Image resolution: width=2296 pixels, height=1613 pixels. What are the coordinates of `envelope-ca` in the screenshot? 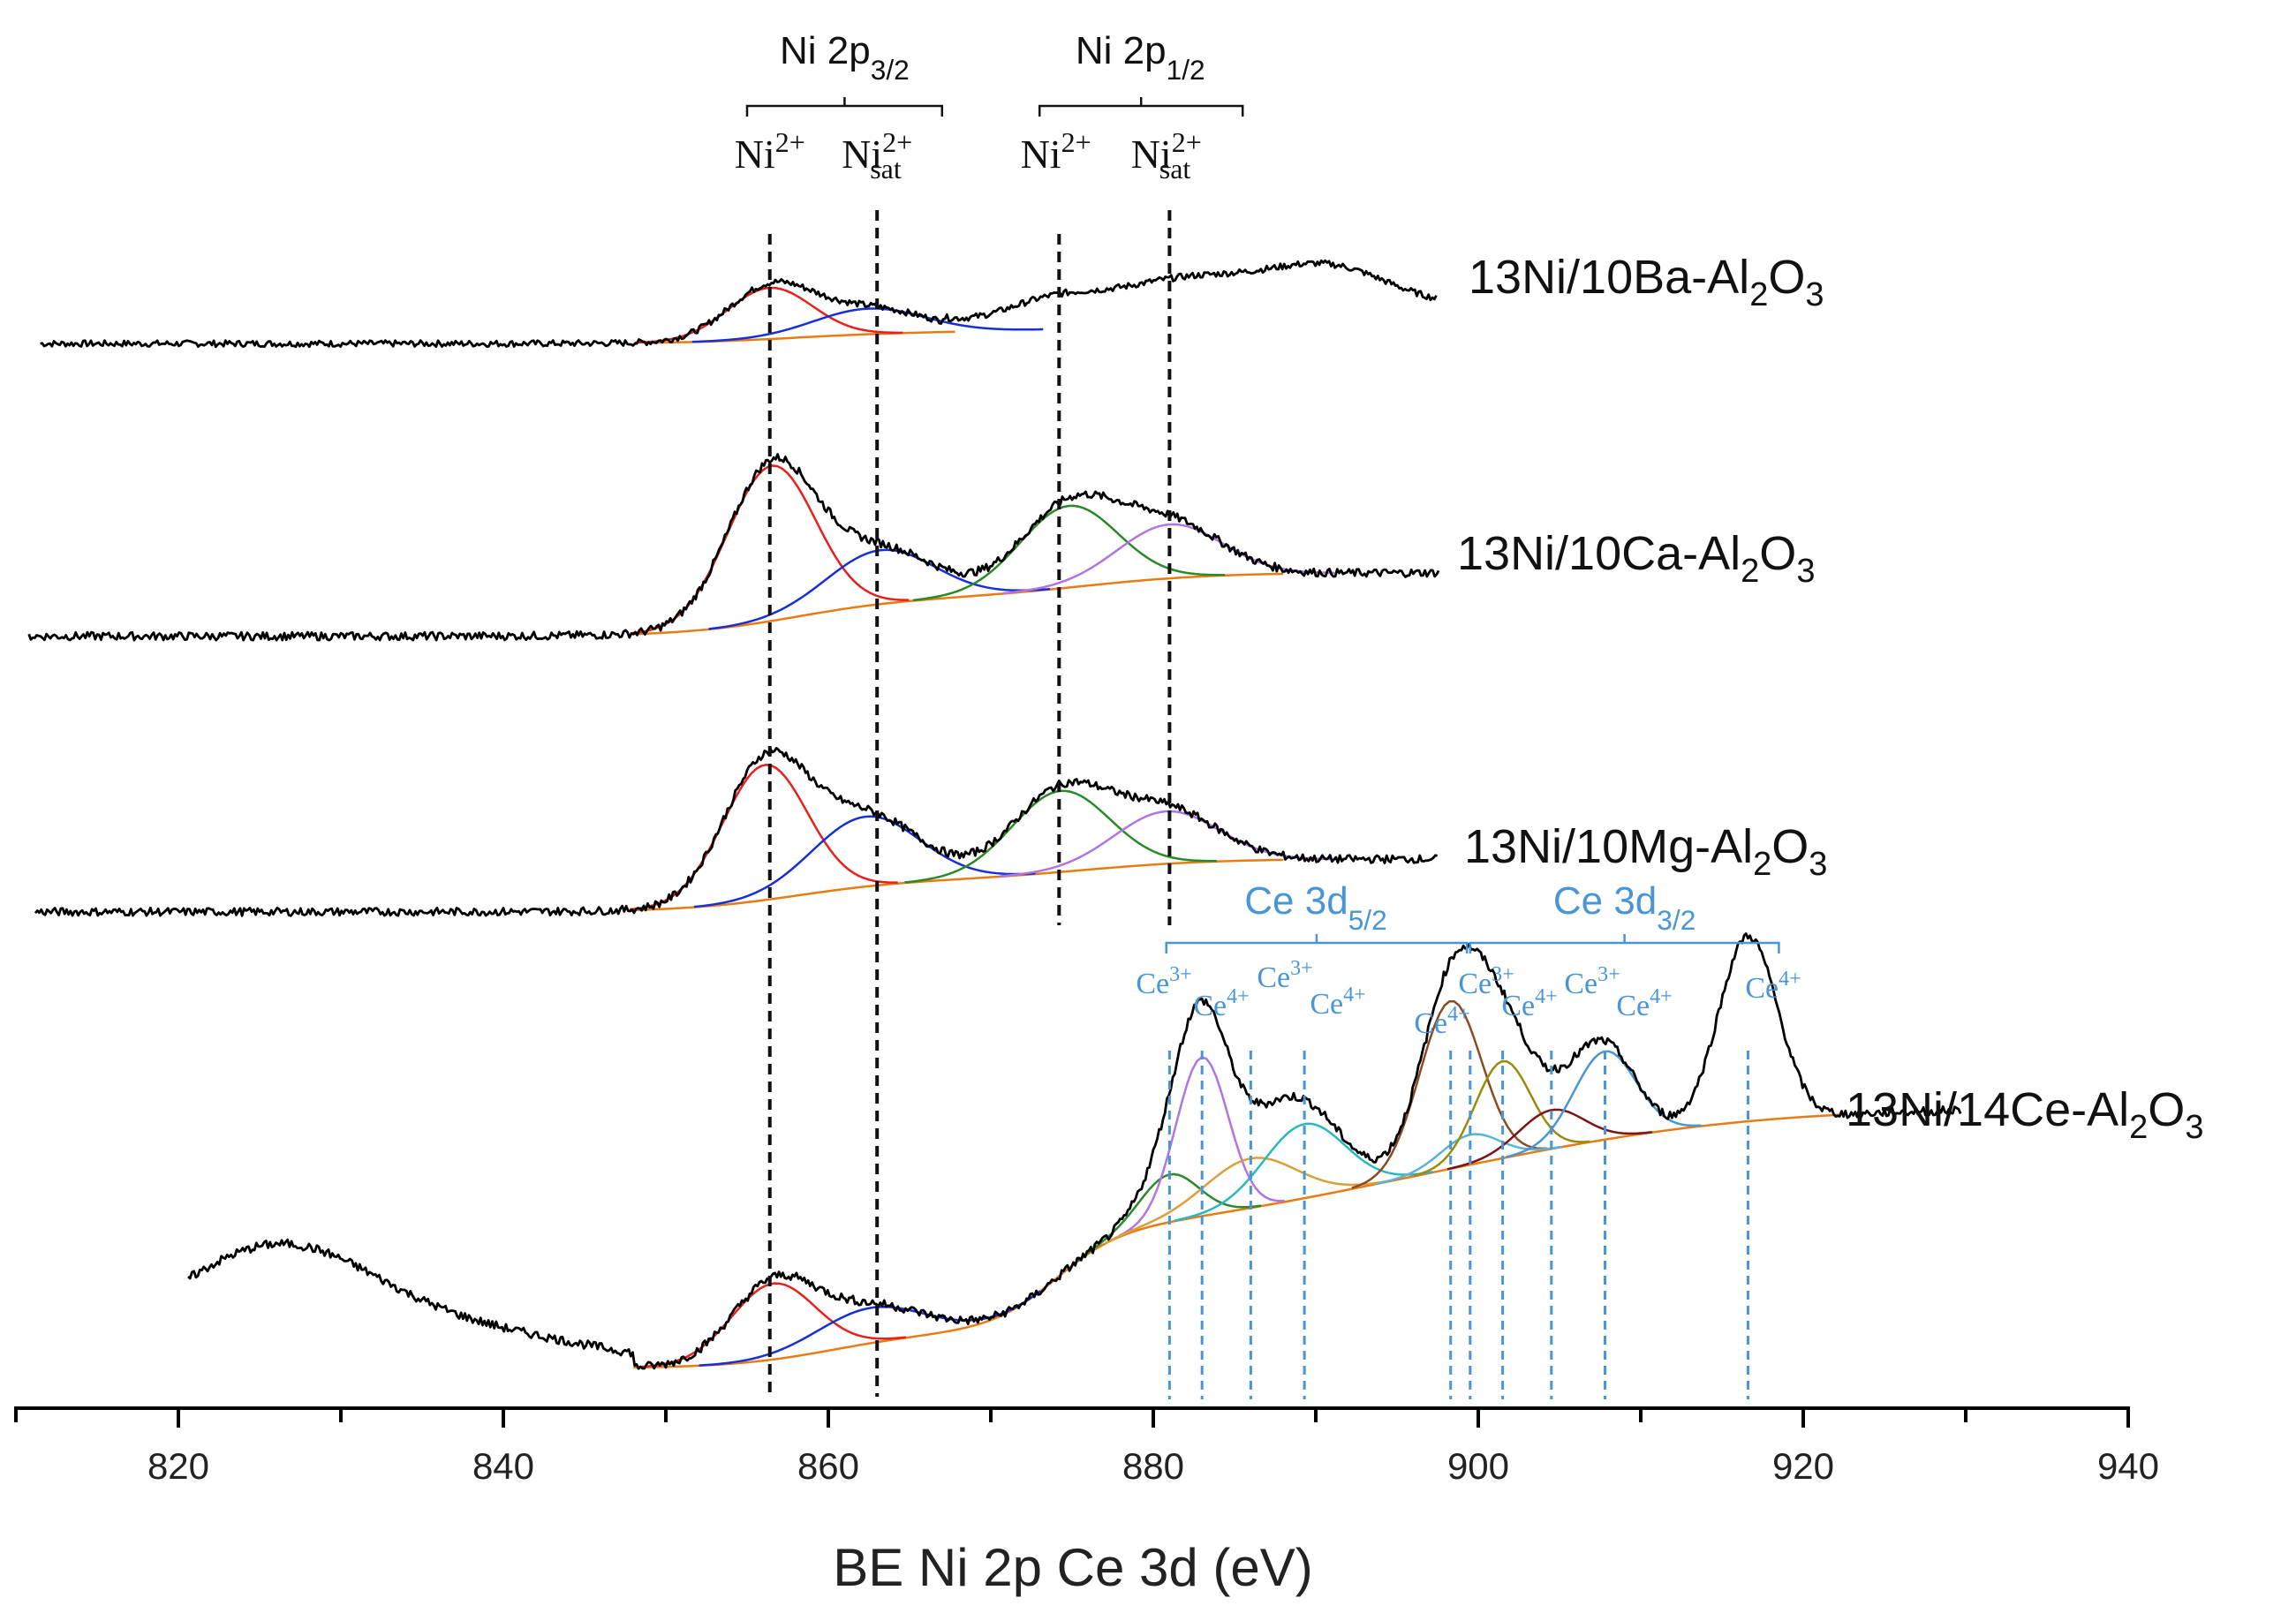 It's located at (733, 547).